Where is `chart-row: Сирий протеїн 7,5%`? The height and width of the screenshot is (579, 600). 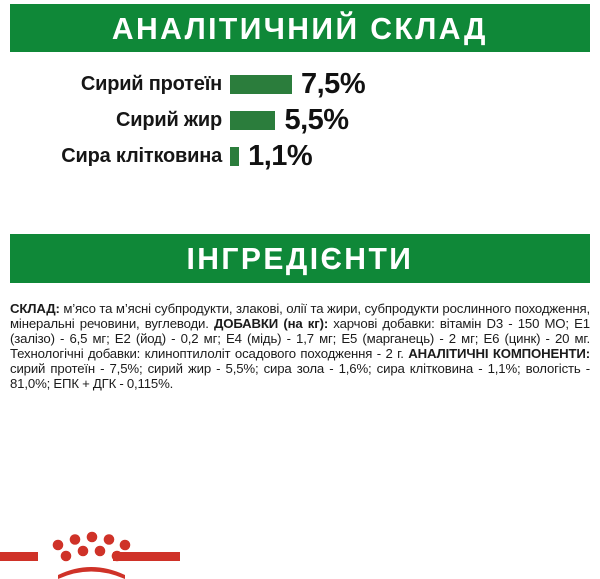
chart-row: Сирий протеїн 7,5% is located at coordinates (300, 84).